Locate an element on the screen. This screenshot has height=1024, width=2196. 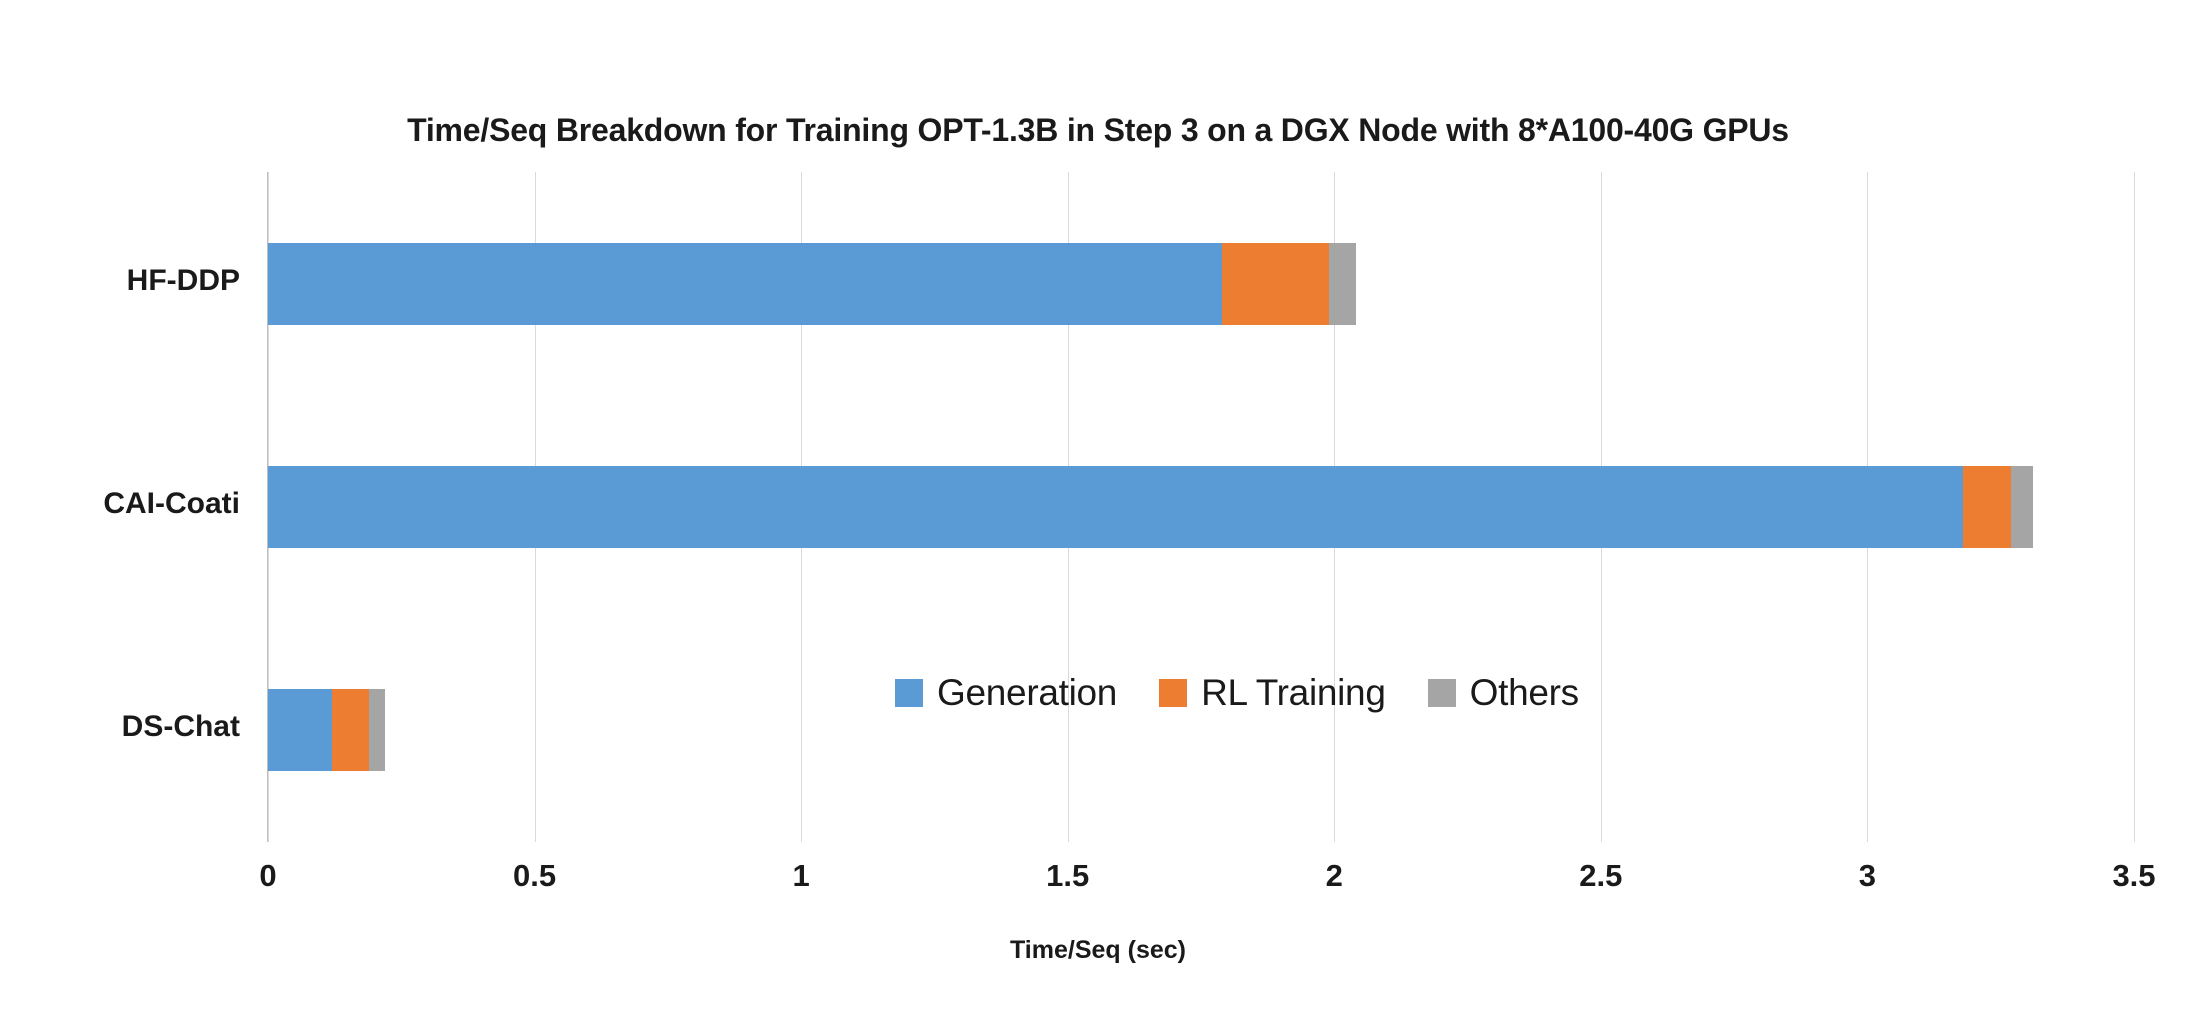
y-axis-label-cai-coati: CAI-Coati is located at coordinates (171, 503).